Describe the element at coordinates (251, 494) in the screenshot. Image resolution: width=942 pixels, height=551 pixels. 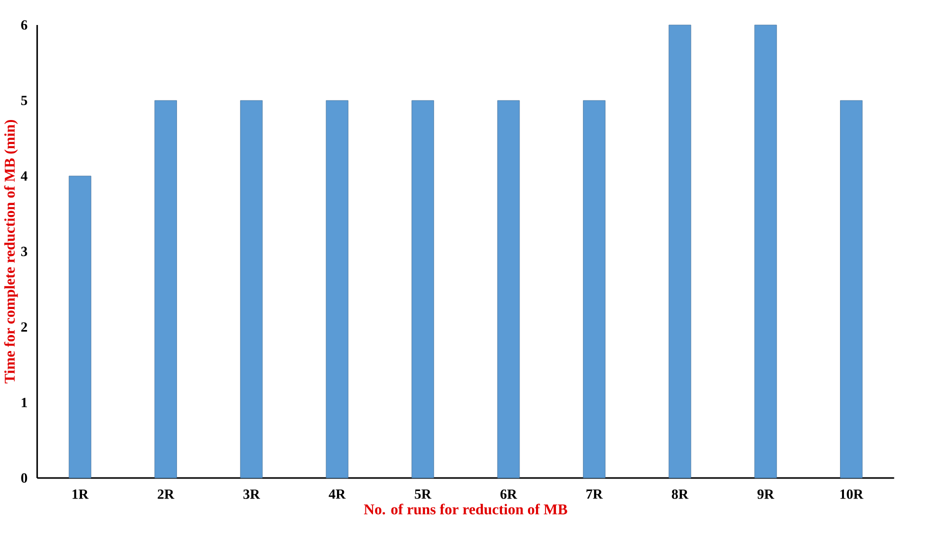
I see `x-tick-label: 3R` at that location.